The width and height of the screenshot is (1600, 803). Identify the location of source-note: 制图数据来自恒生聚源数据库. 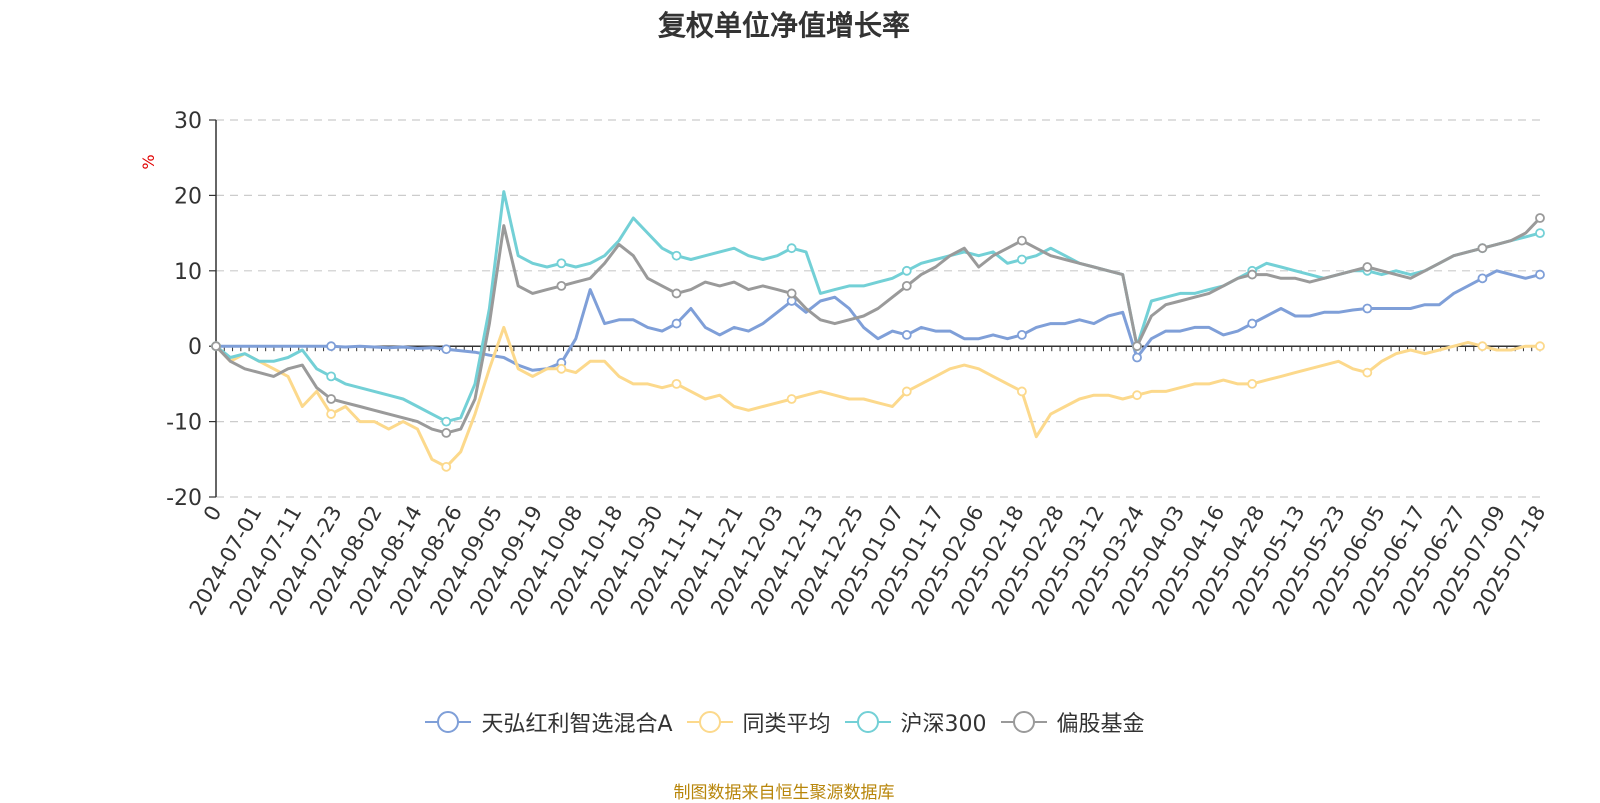
(784, 793).